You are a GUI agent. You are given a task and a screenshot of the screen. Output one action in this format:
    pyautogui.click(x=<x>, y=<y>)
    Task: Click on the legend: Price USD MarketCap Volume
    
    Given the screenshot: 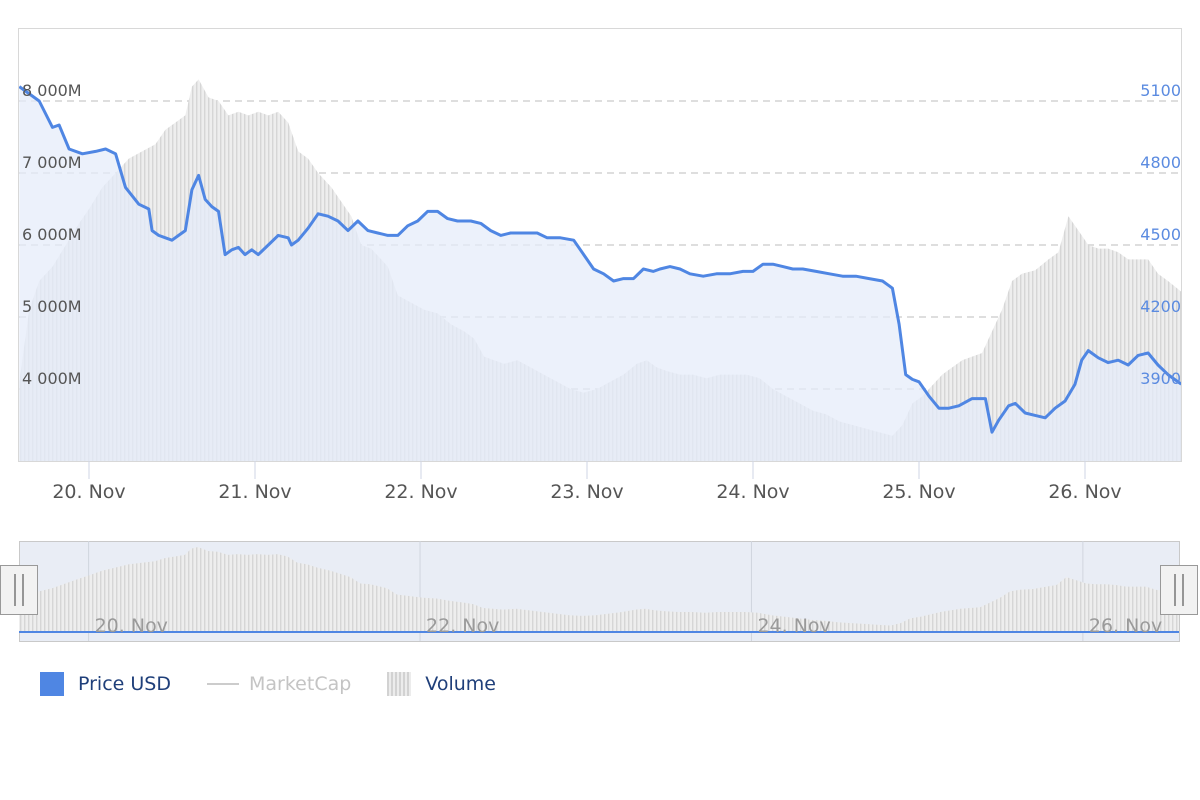 What is the action you would take?
    pyautogui.click(x=286, y=684)
    